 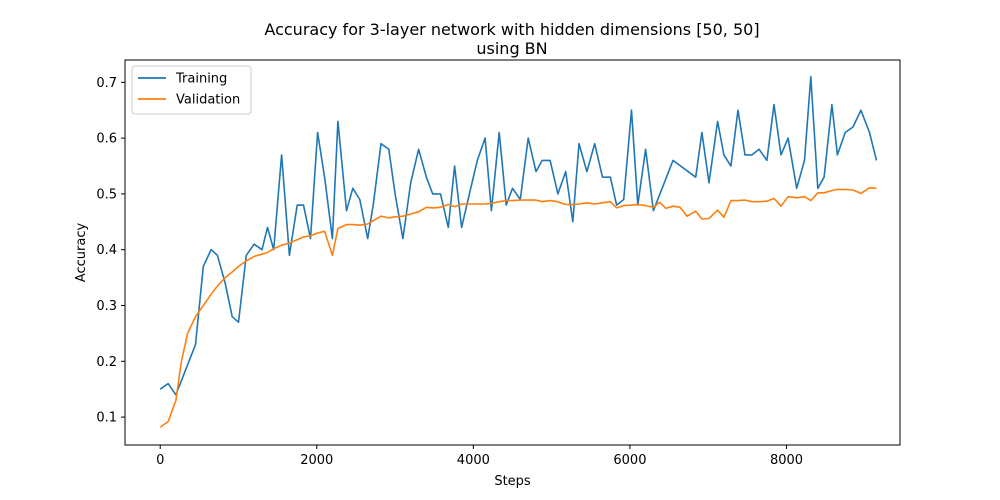 What do you see at coordinates (629, 460) in the screenshot?
I see `x-tick-label: 6000` at bounding box center [629, 460].